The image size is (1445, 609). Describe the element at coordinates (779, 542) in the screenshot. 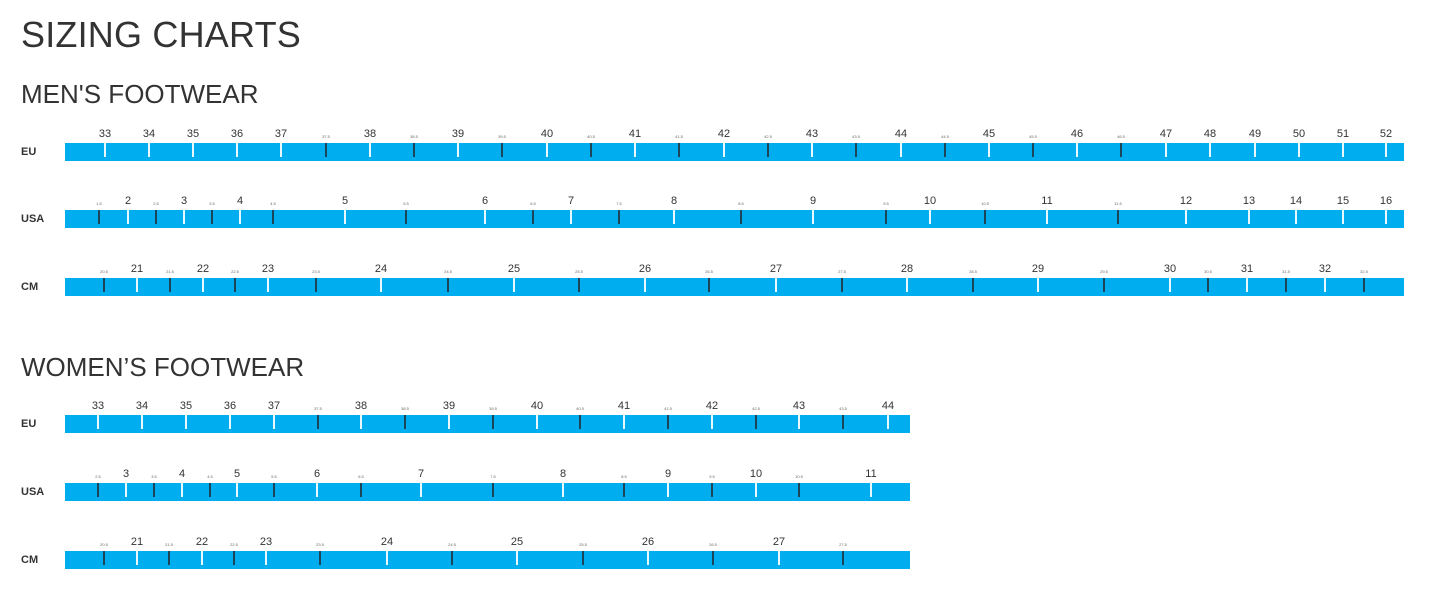

I see `size-tick-label: 27` at that location.